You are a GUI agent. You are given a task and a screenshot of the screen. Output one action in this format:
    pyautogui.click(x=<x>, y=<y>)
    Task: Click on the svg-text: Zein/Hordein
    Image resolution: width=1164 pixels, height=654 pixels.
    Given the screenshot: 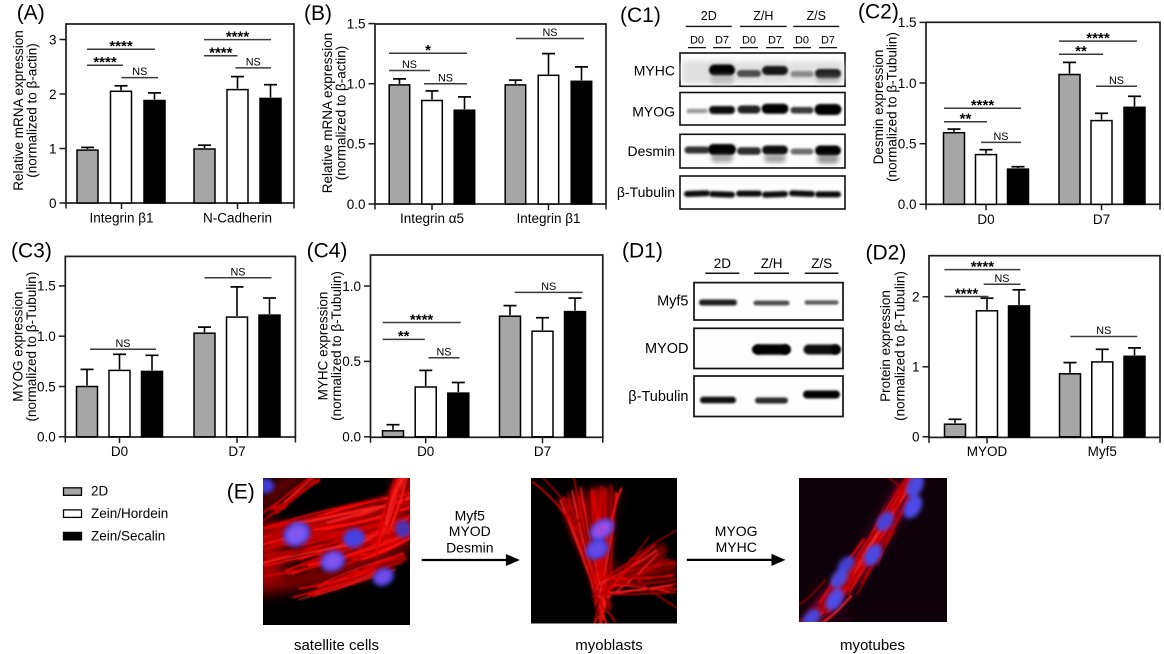 What is the action you would take?
    pyautogui.click(x=129, y=513)
    